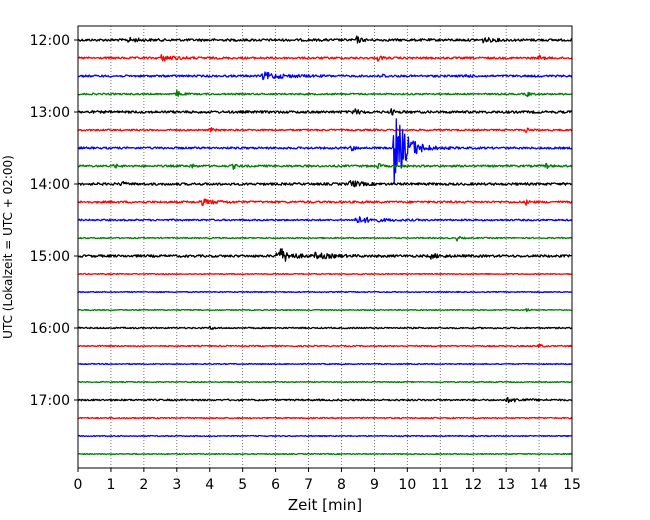 The height and width of the screenshot is (520, 650). I want to click on y-axis-label: UTC (Lokalzeit = UTC + 02:00), so click(8, 247).